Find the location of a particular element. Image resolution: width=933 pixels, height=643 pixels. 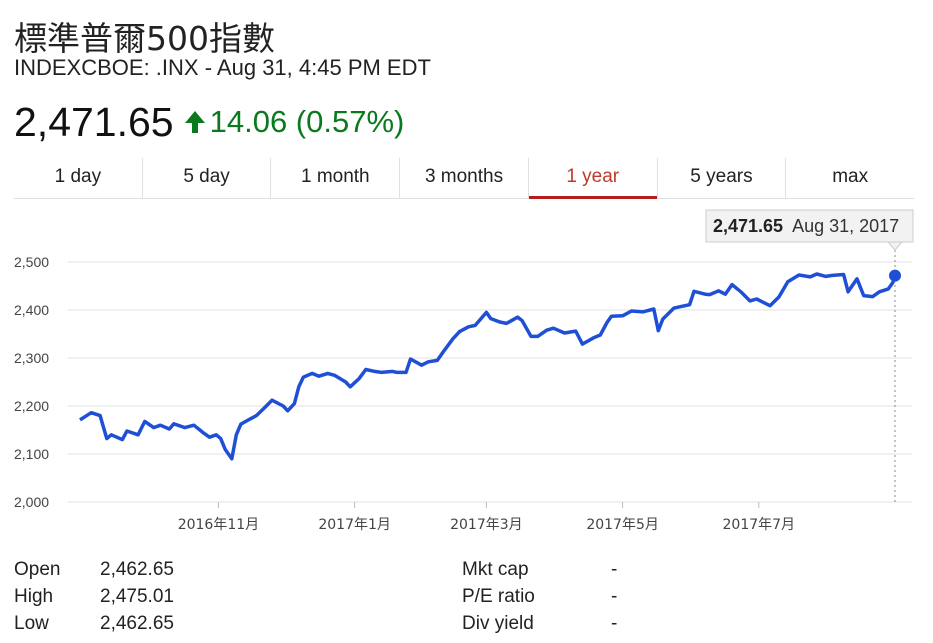

stats-right: Mkt cap - P/E ratio - Div yield - is located at coordinates (539, 596).